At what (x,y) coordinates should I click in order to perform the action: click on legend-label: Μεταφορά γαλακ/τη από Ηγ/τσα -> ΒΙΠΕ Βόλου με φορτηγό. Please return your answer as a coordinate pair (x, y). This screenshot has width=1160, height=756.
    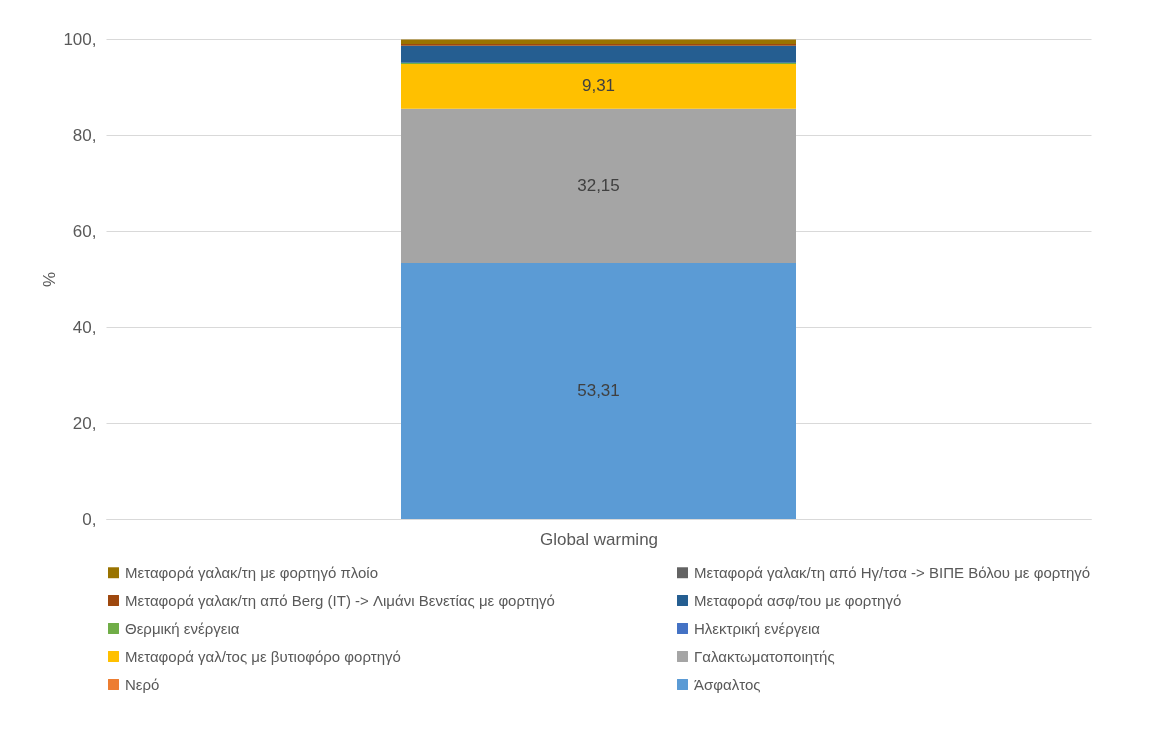
    Looking at the image, I should click on (892, 572).